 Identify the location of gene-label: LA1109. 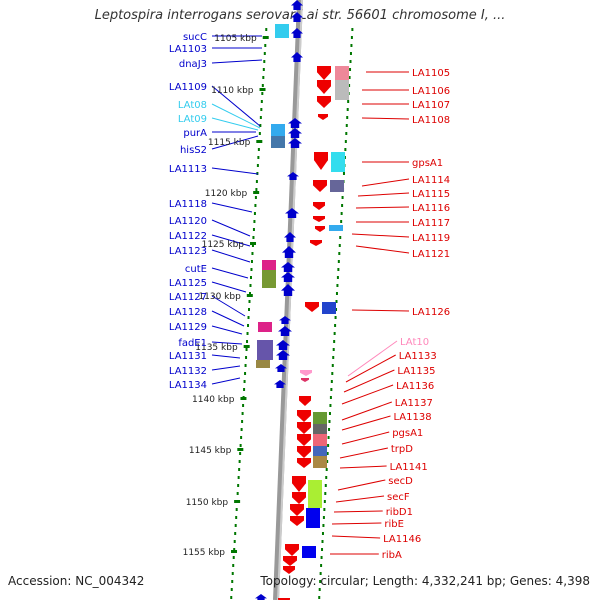
(188, 87).